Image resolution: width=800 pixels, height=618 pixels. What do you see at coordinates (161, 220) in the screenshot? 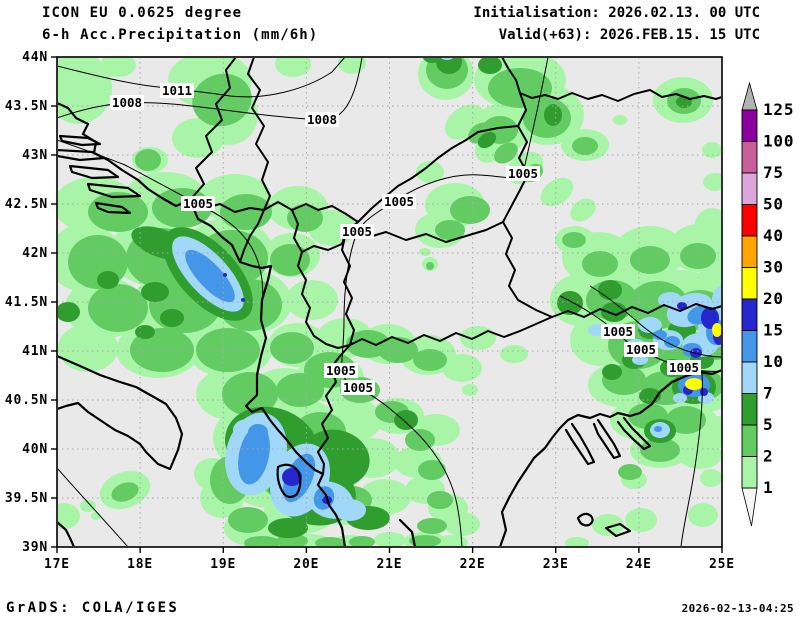
I see `isobar-1005-nw` at bounding box center [161, 220].